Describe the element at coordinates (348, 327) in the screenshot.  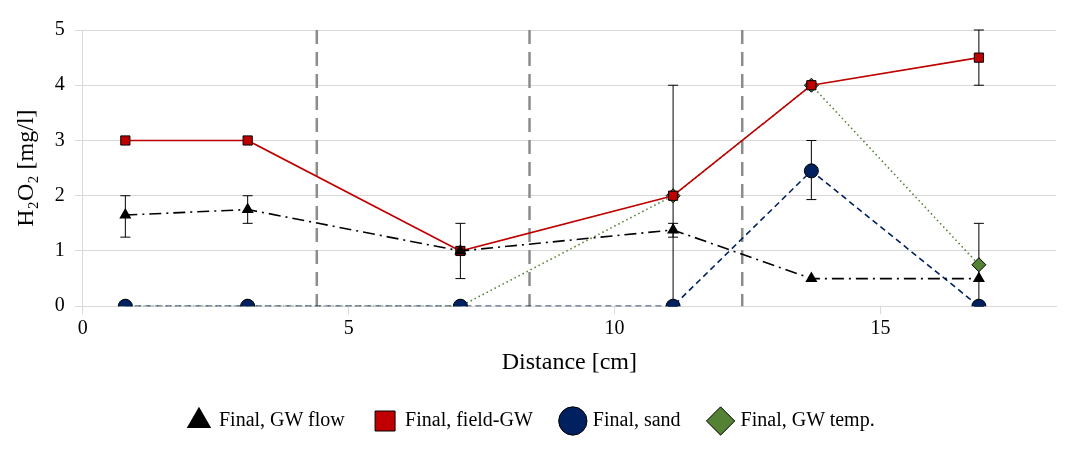
I see `x-tick-label: 5` at that location.